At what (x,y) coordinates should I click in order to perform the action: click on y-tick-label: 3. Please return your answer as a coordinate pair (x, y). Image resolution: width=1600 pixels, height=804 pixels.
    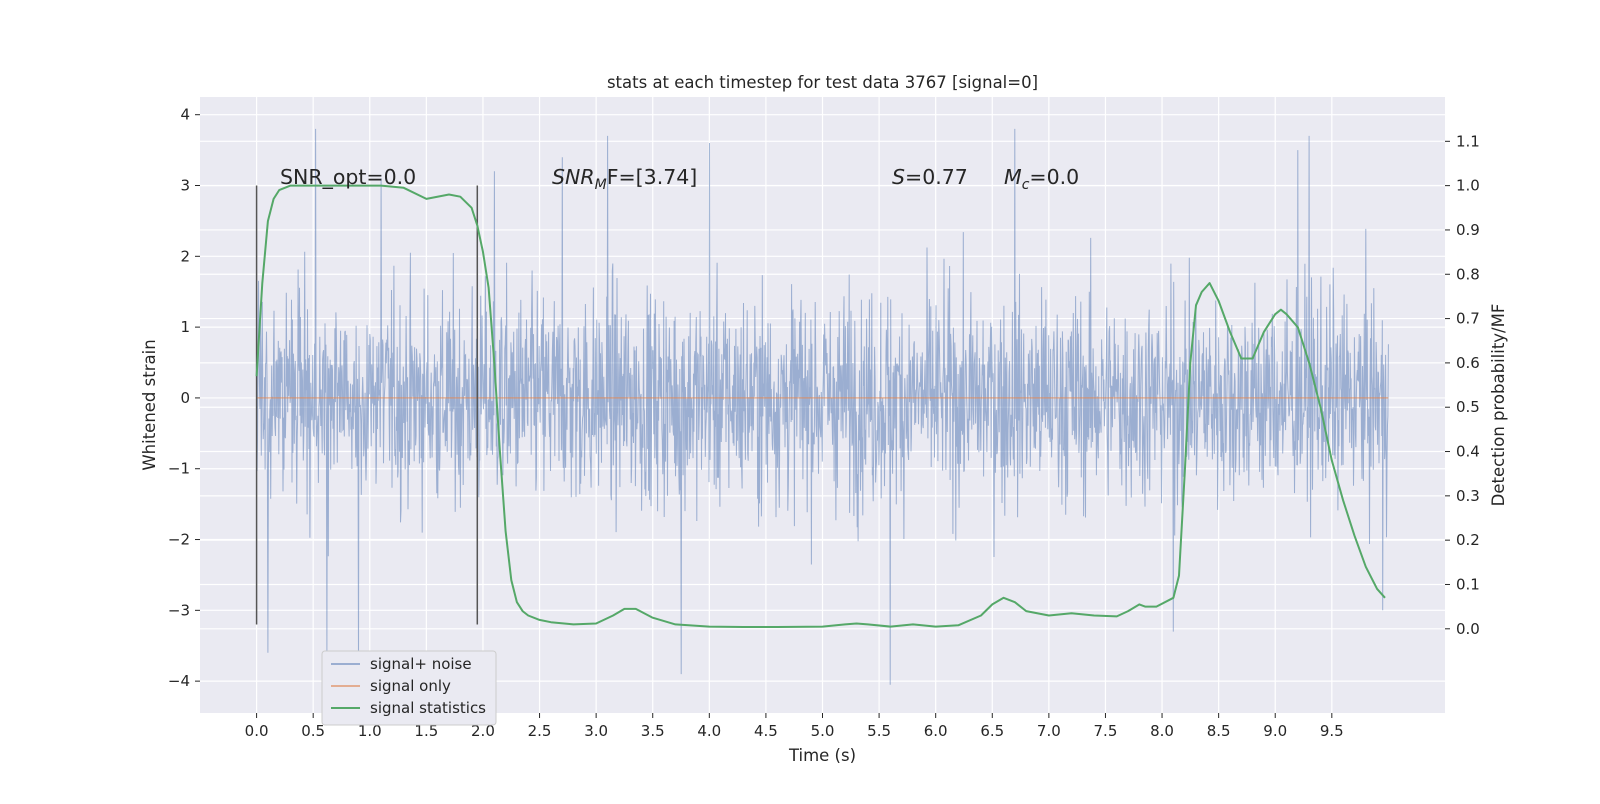
    Looking at the image, I should click on (185, 186).